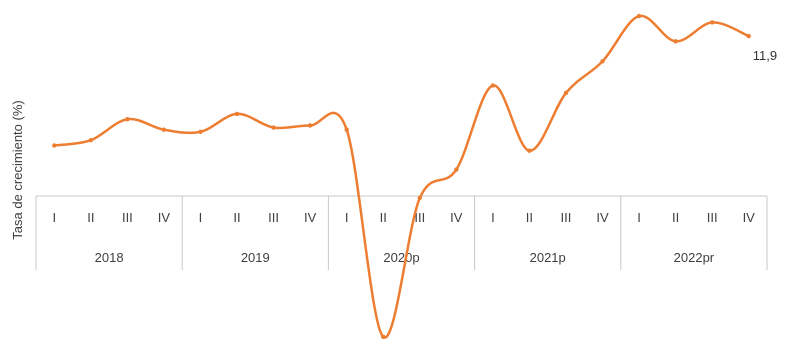 This screenshot has width=785, height=343. Describe the element at coordinates (694, 257) in the screenshot. I see `year-group-label: 2022pr` at that location.